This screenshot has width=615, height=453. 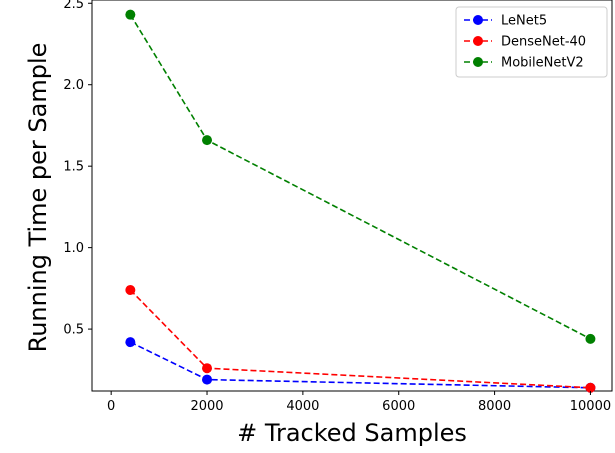 I want to click on legend-entry: DenseNet-40, so click(x=543, y=42).